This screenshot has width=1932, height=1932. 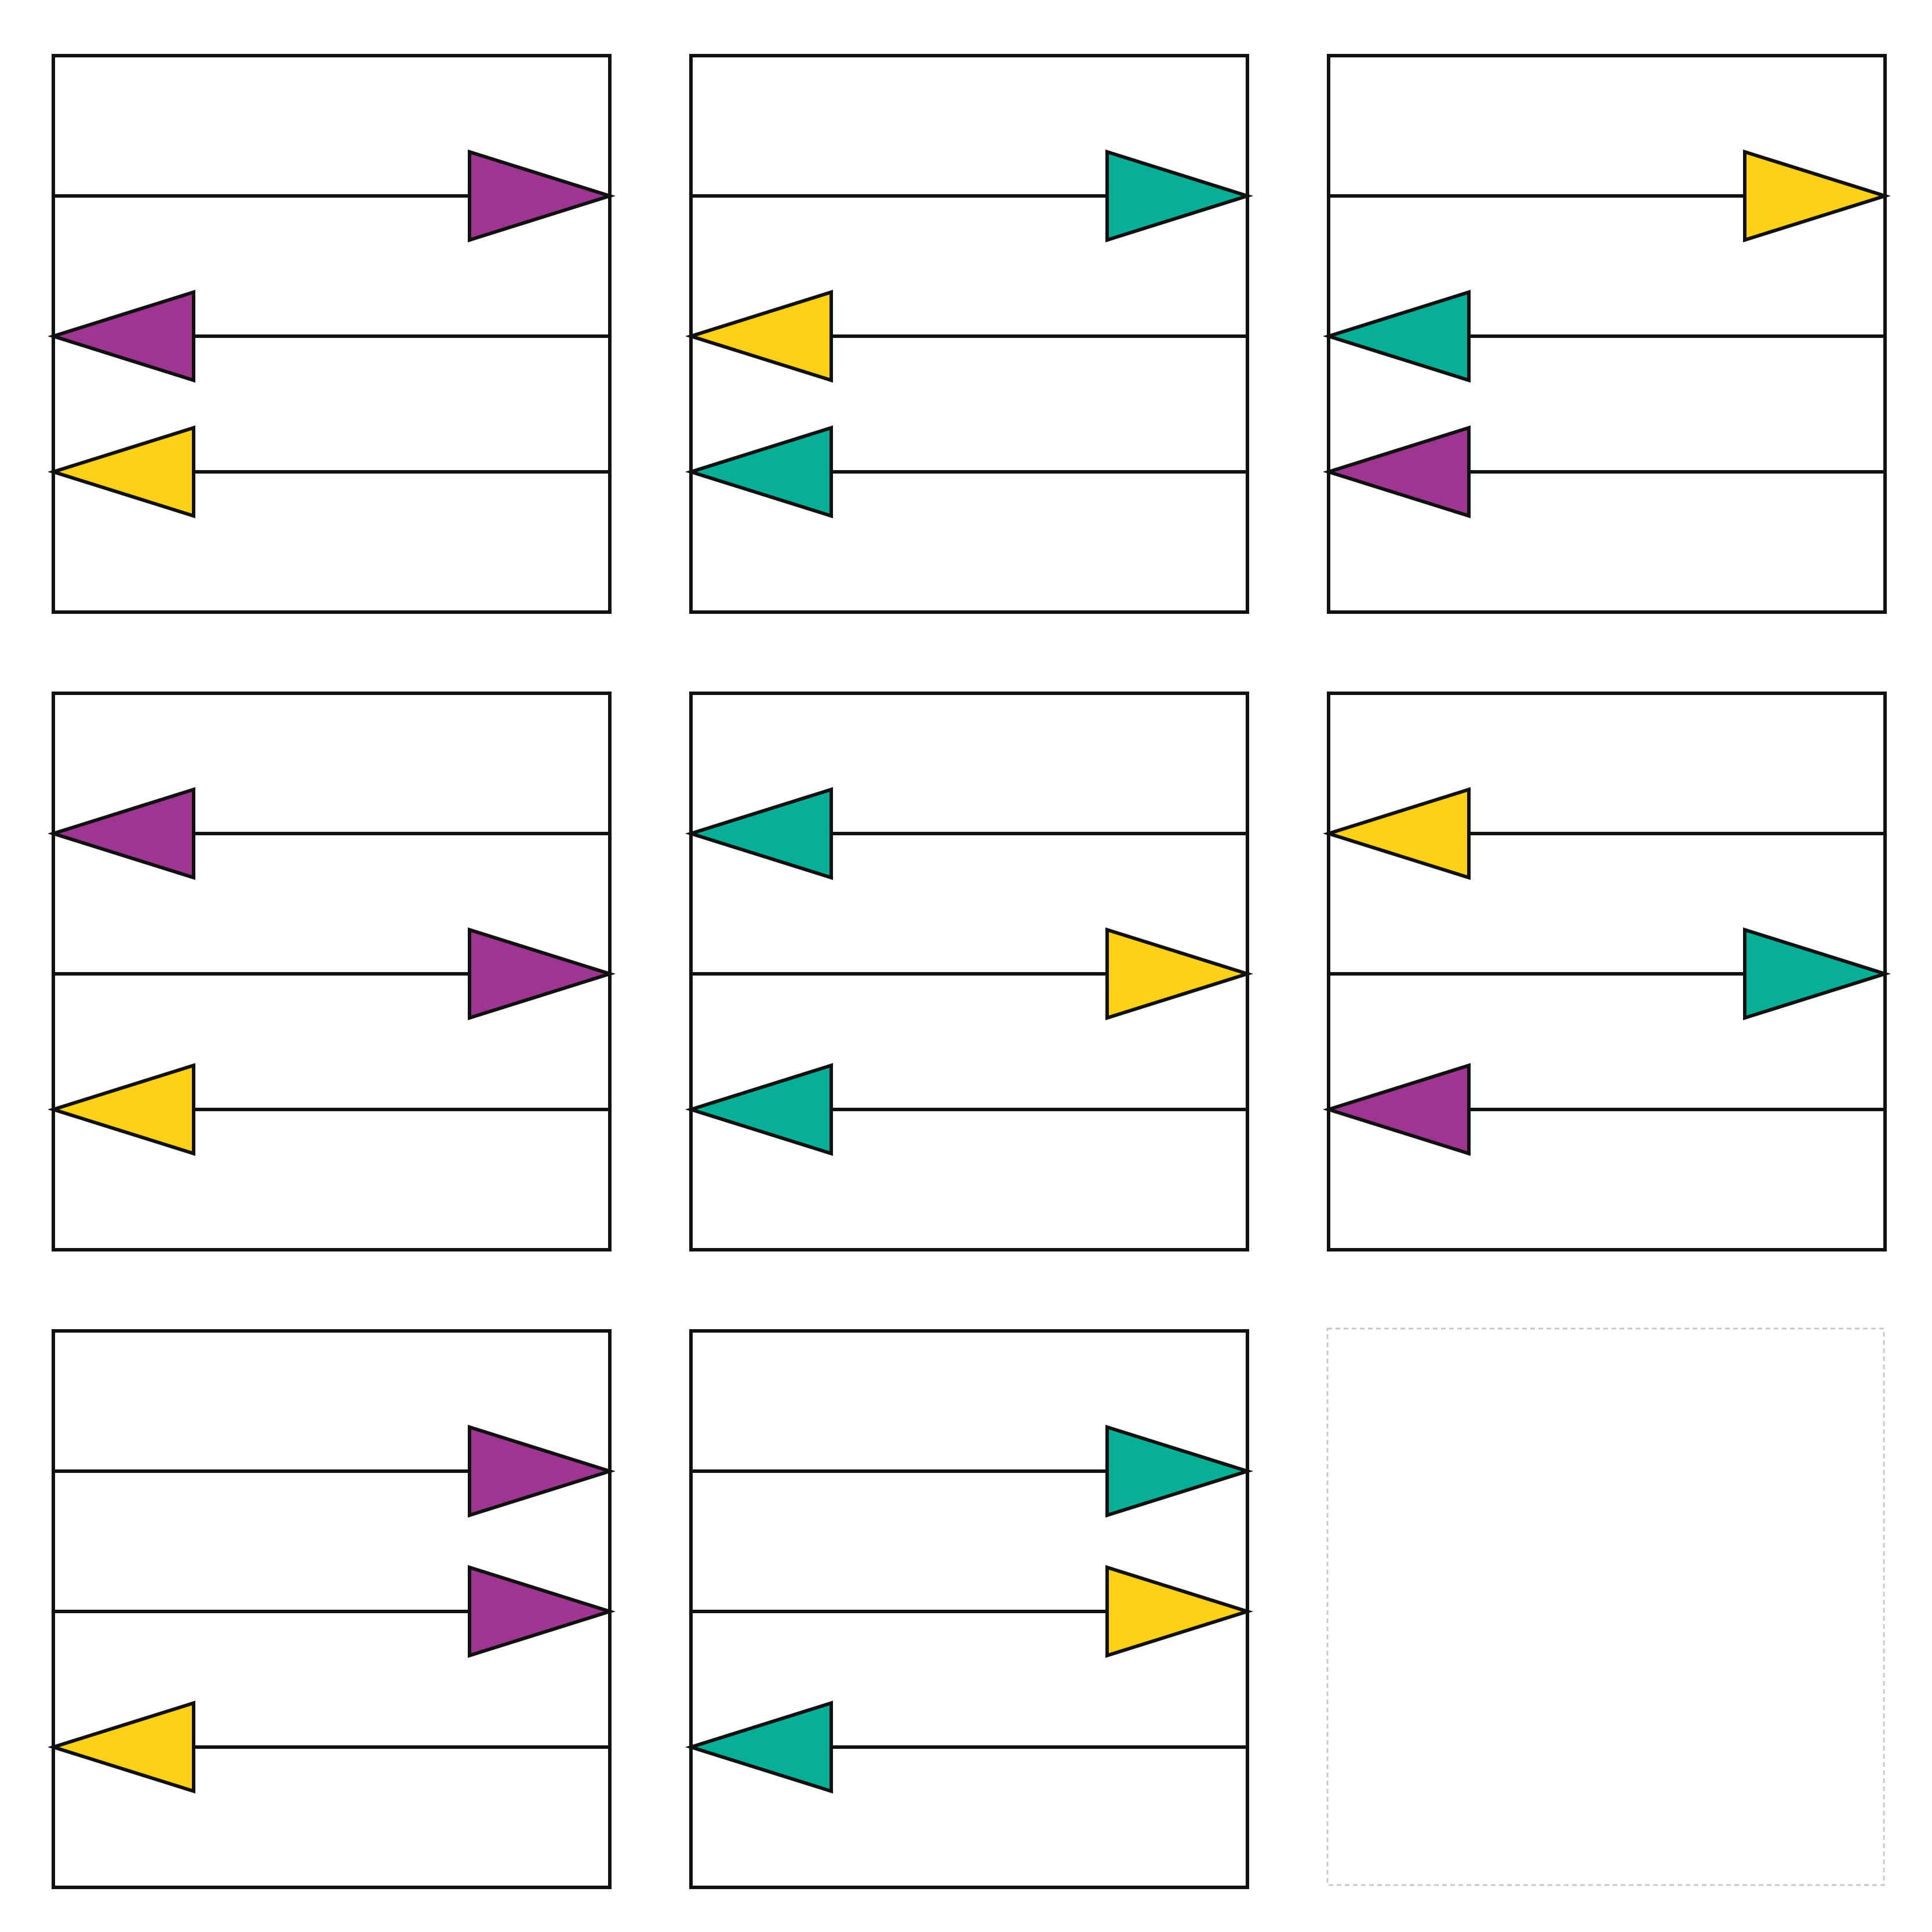 I want to click on empty-panel-outline, so click(x=1605, y=1606).